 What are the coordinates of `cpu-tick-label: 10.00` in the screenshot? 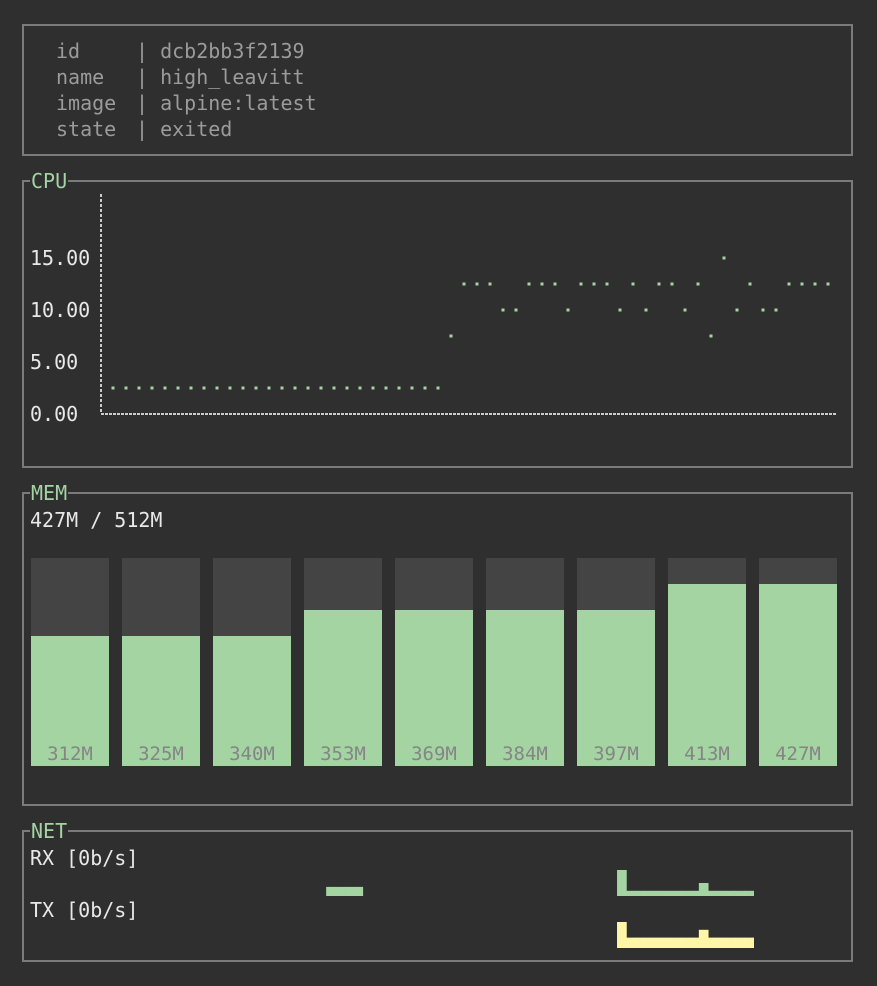 It's located at (60, 310).